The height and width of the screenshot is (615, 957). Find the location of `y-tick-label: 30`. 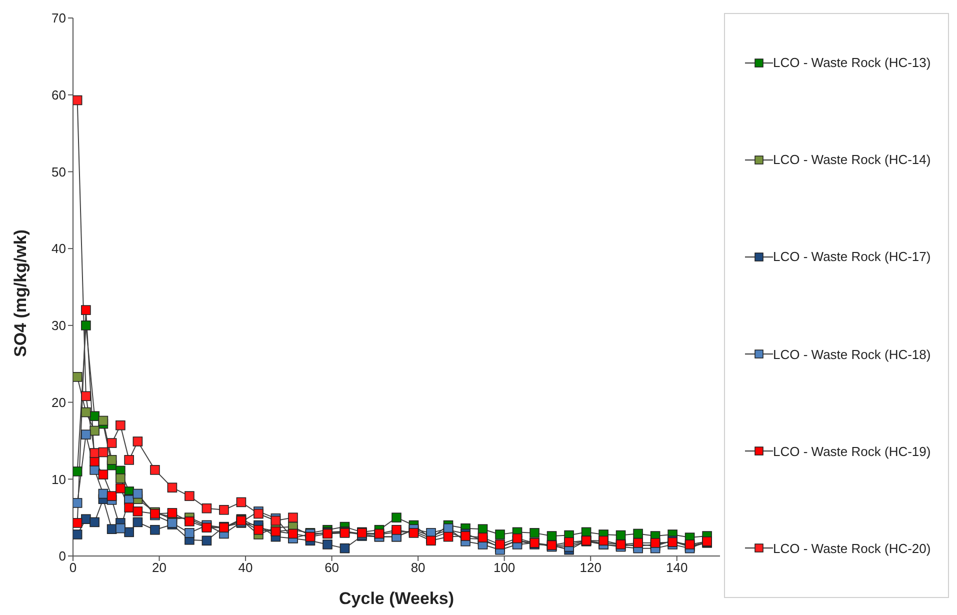

y-tick-label: 30 is located at coordinates (59, 326).